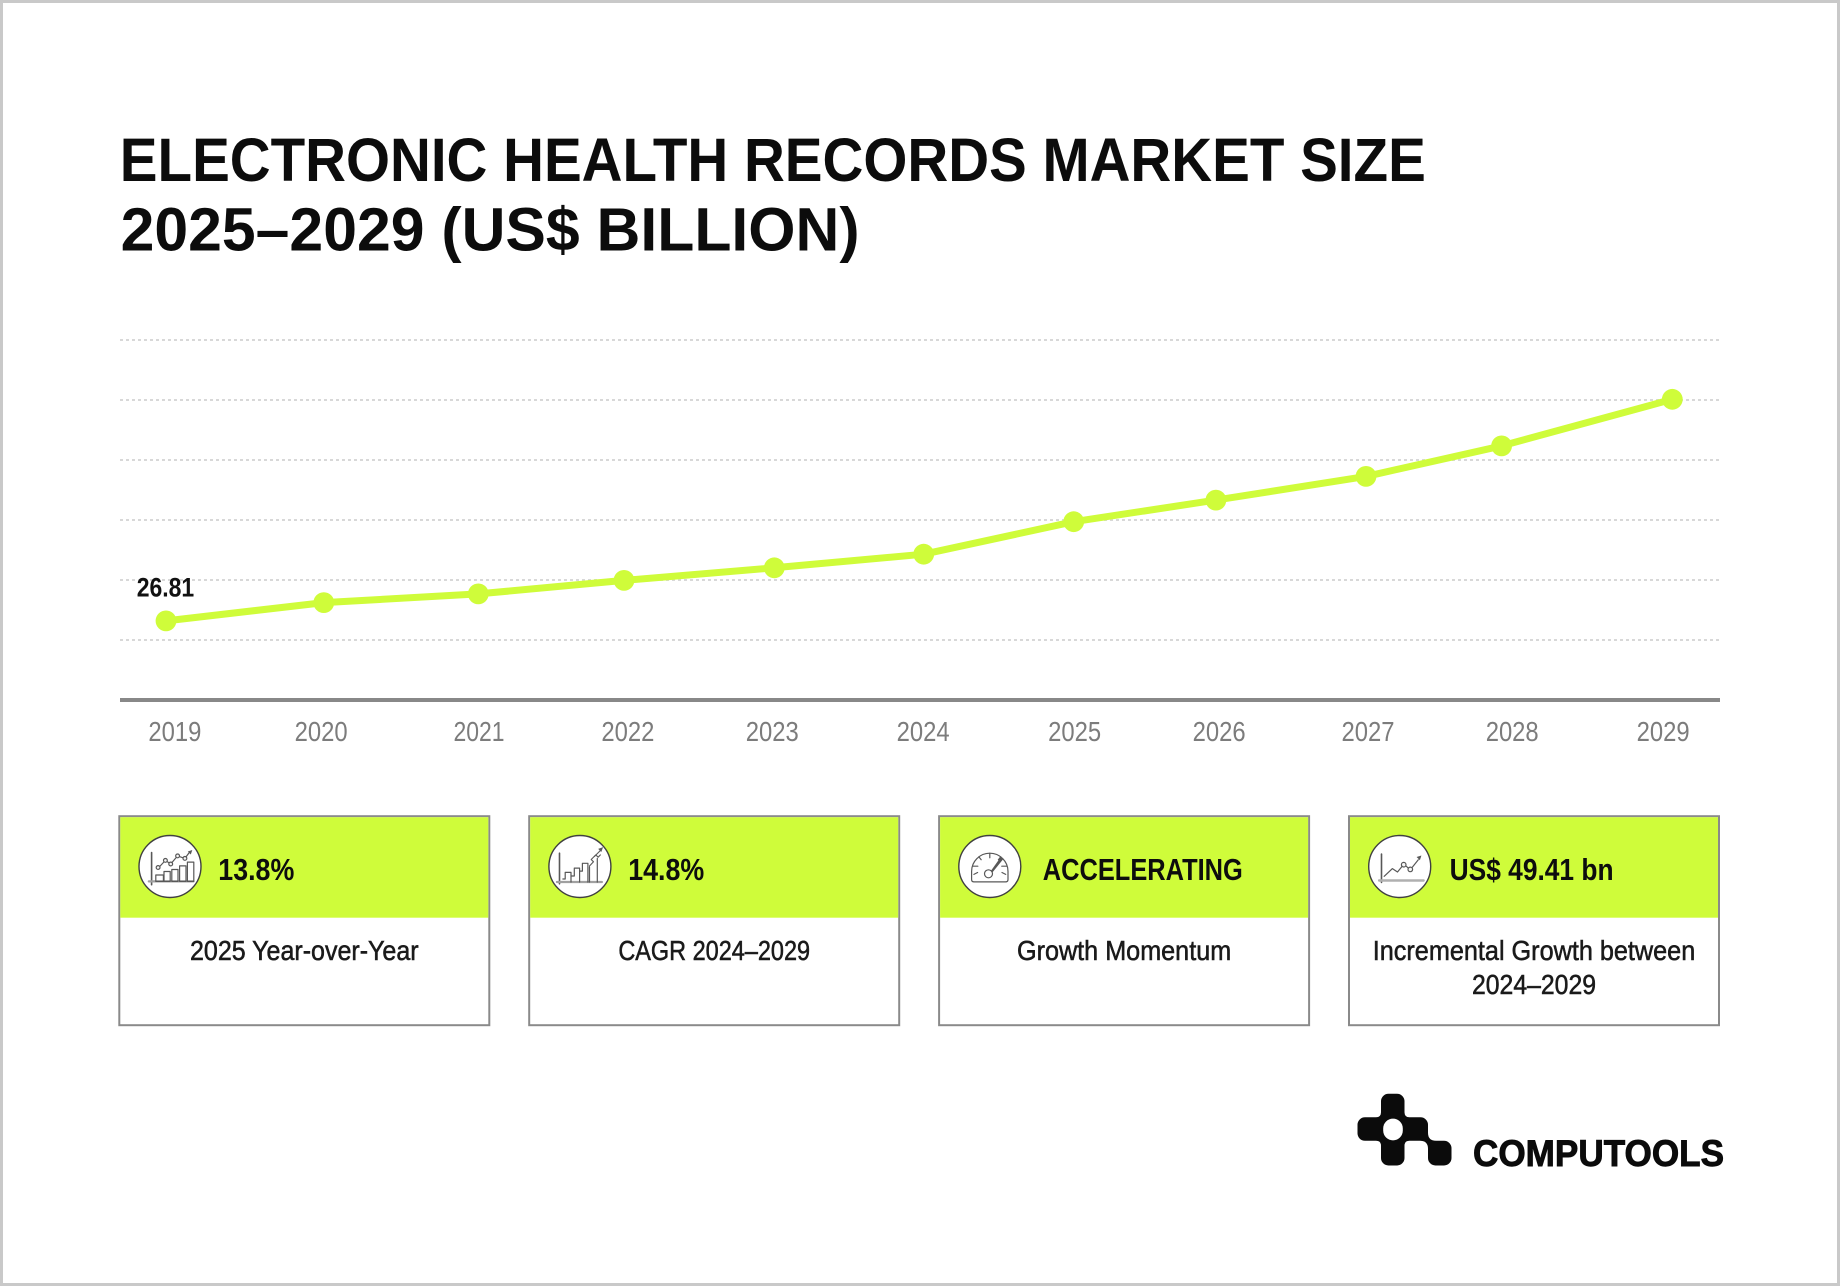 This screenshot has width=1840, height=1286. I want to click on svg-text: 2029, so click(1663, 731).